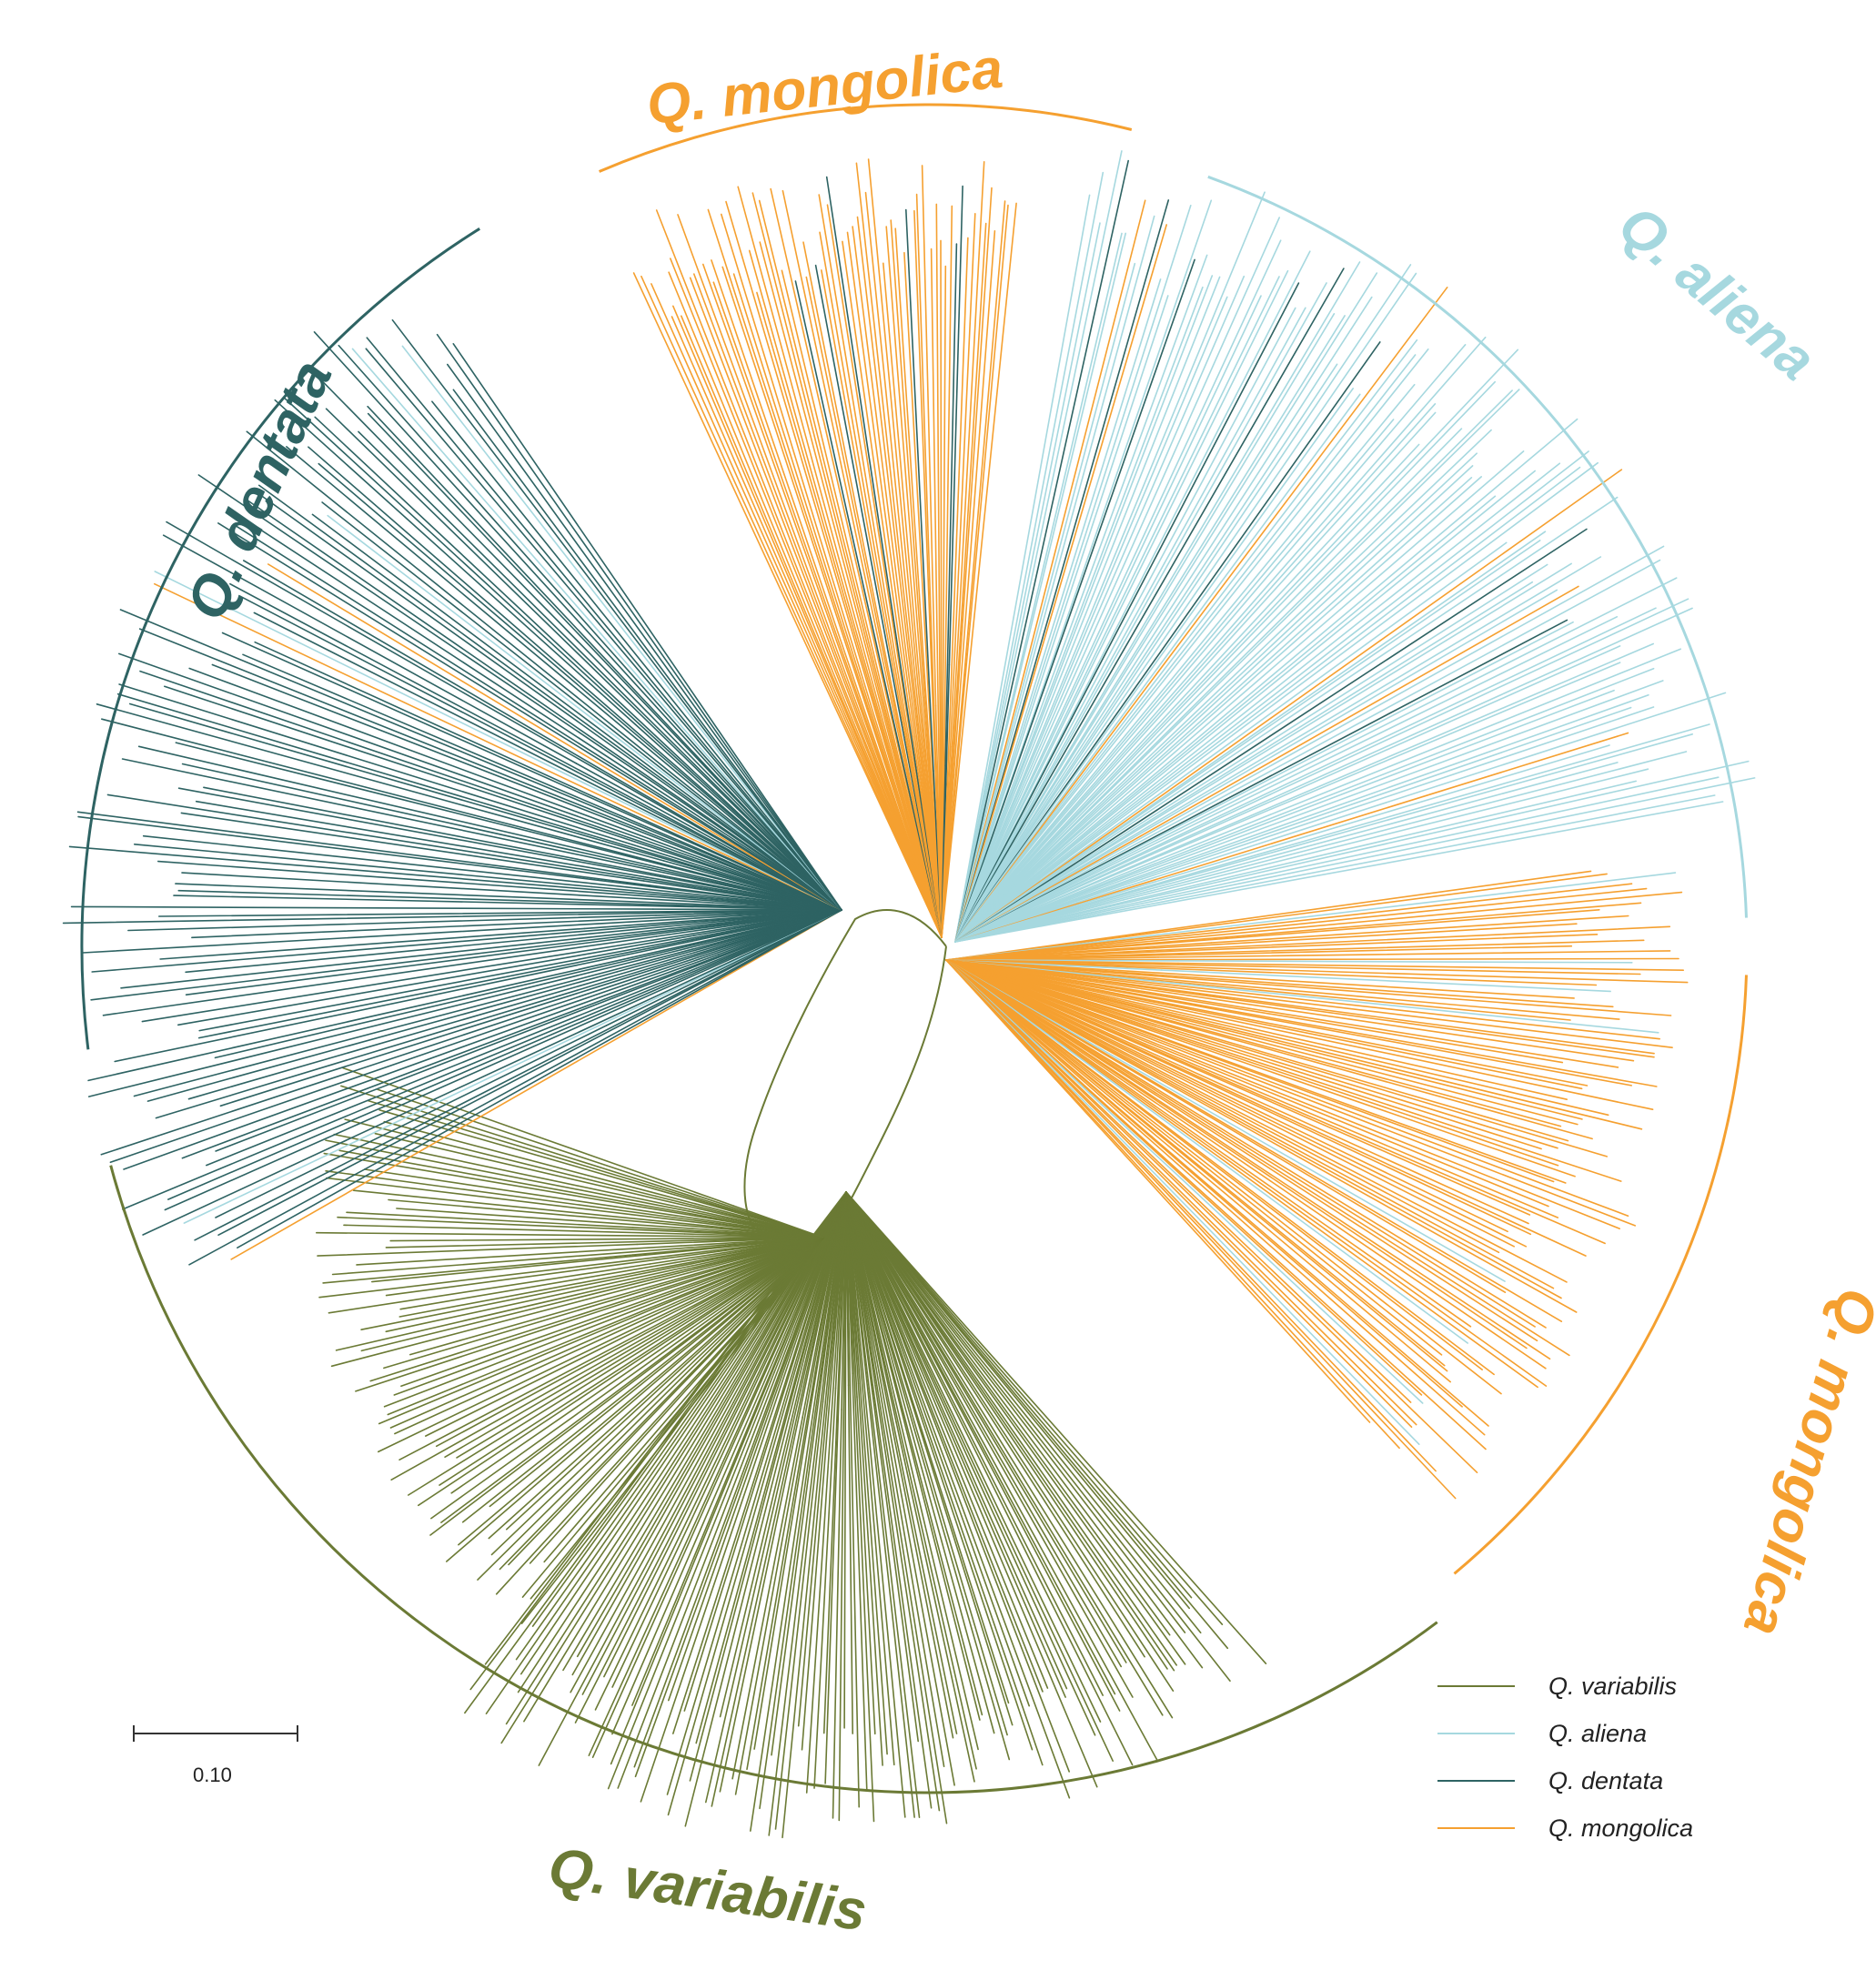  Describe the element at coordinates (215, 1755) in the screenshot. I see `scale-bar: 0.10` at that location.